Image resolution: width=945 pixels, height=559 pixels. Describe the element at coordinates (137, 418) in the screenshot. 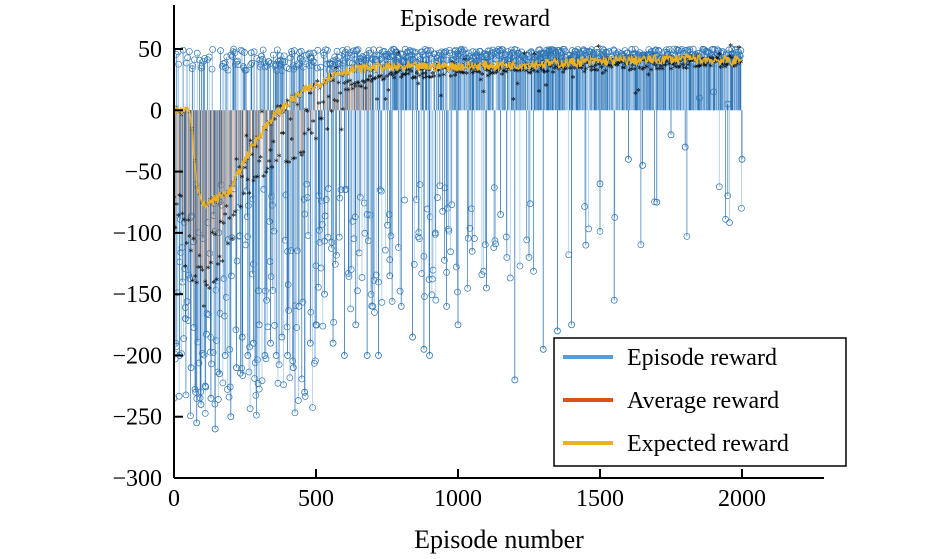

I see `y-tick-label: −250` at that location.